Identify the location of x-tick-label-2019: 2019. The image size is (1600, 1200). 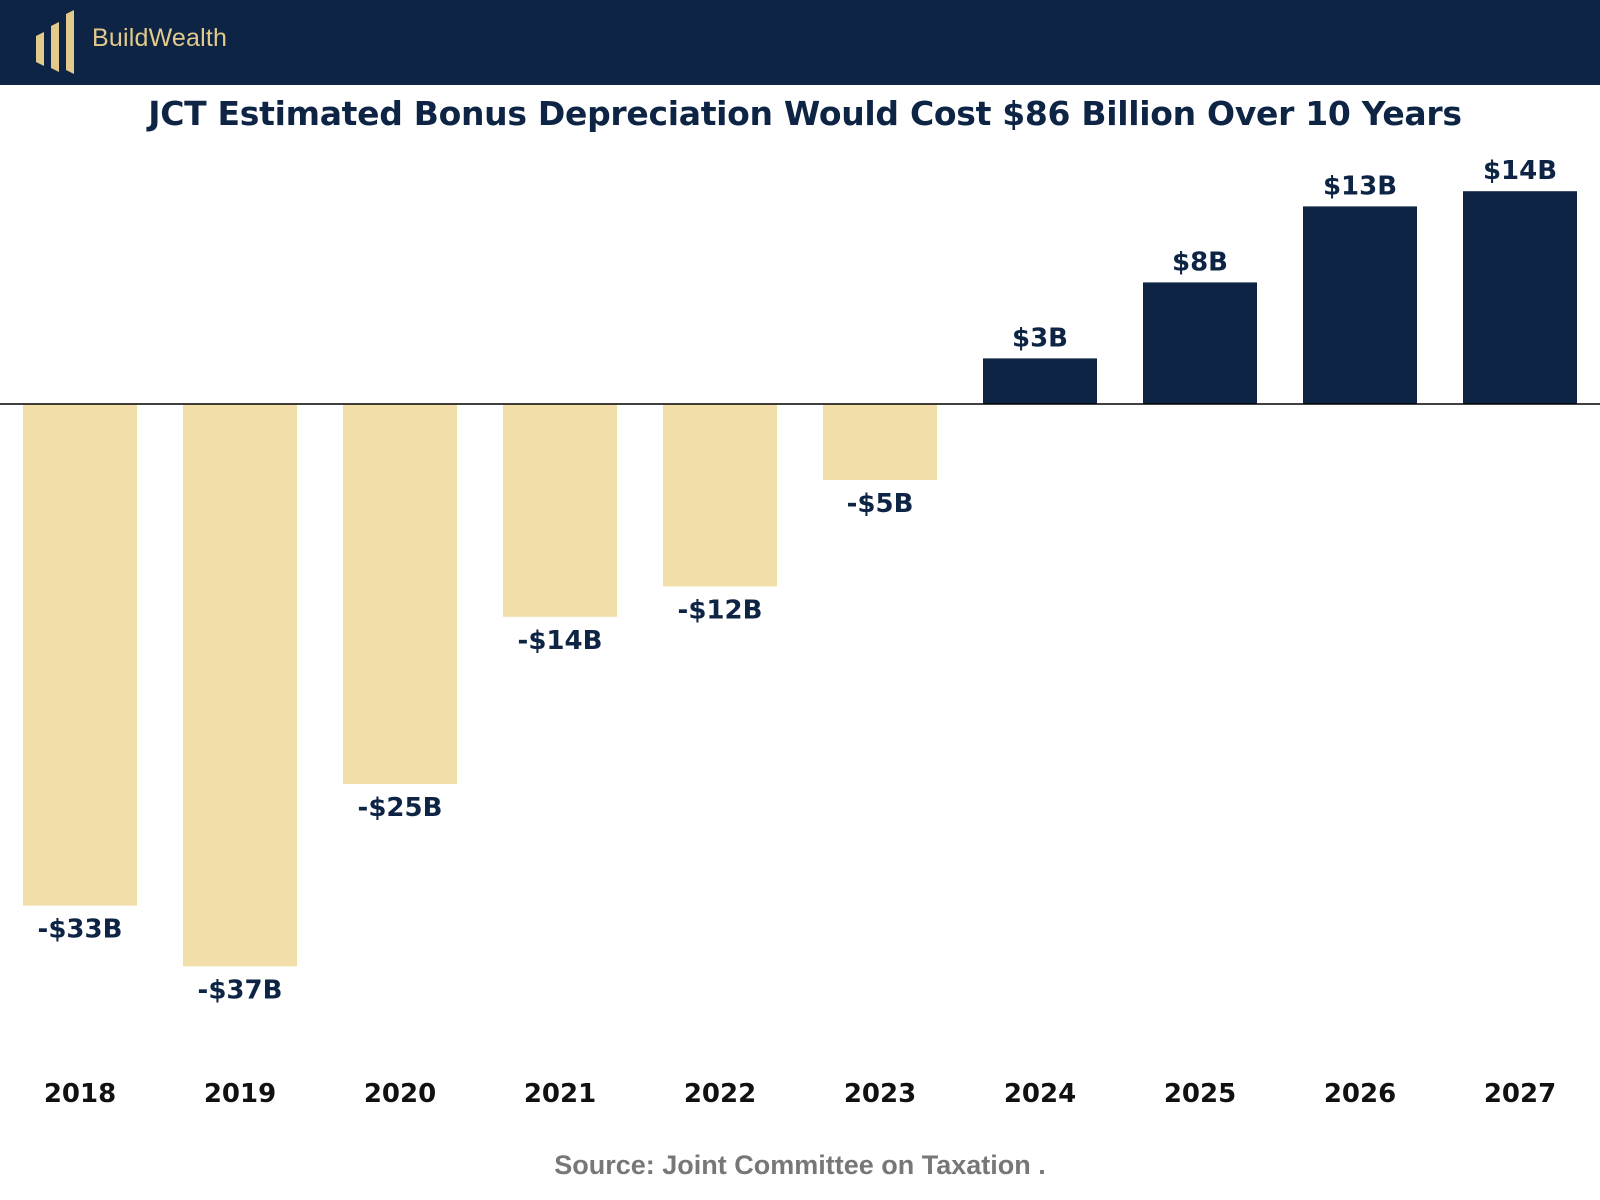
(240, 1094).